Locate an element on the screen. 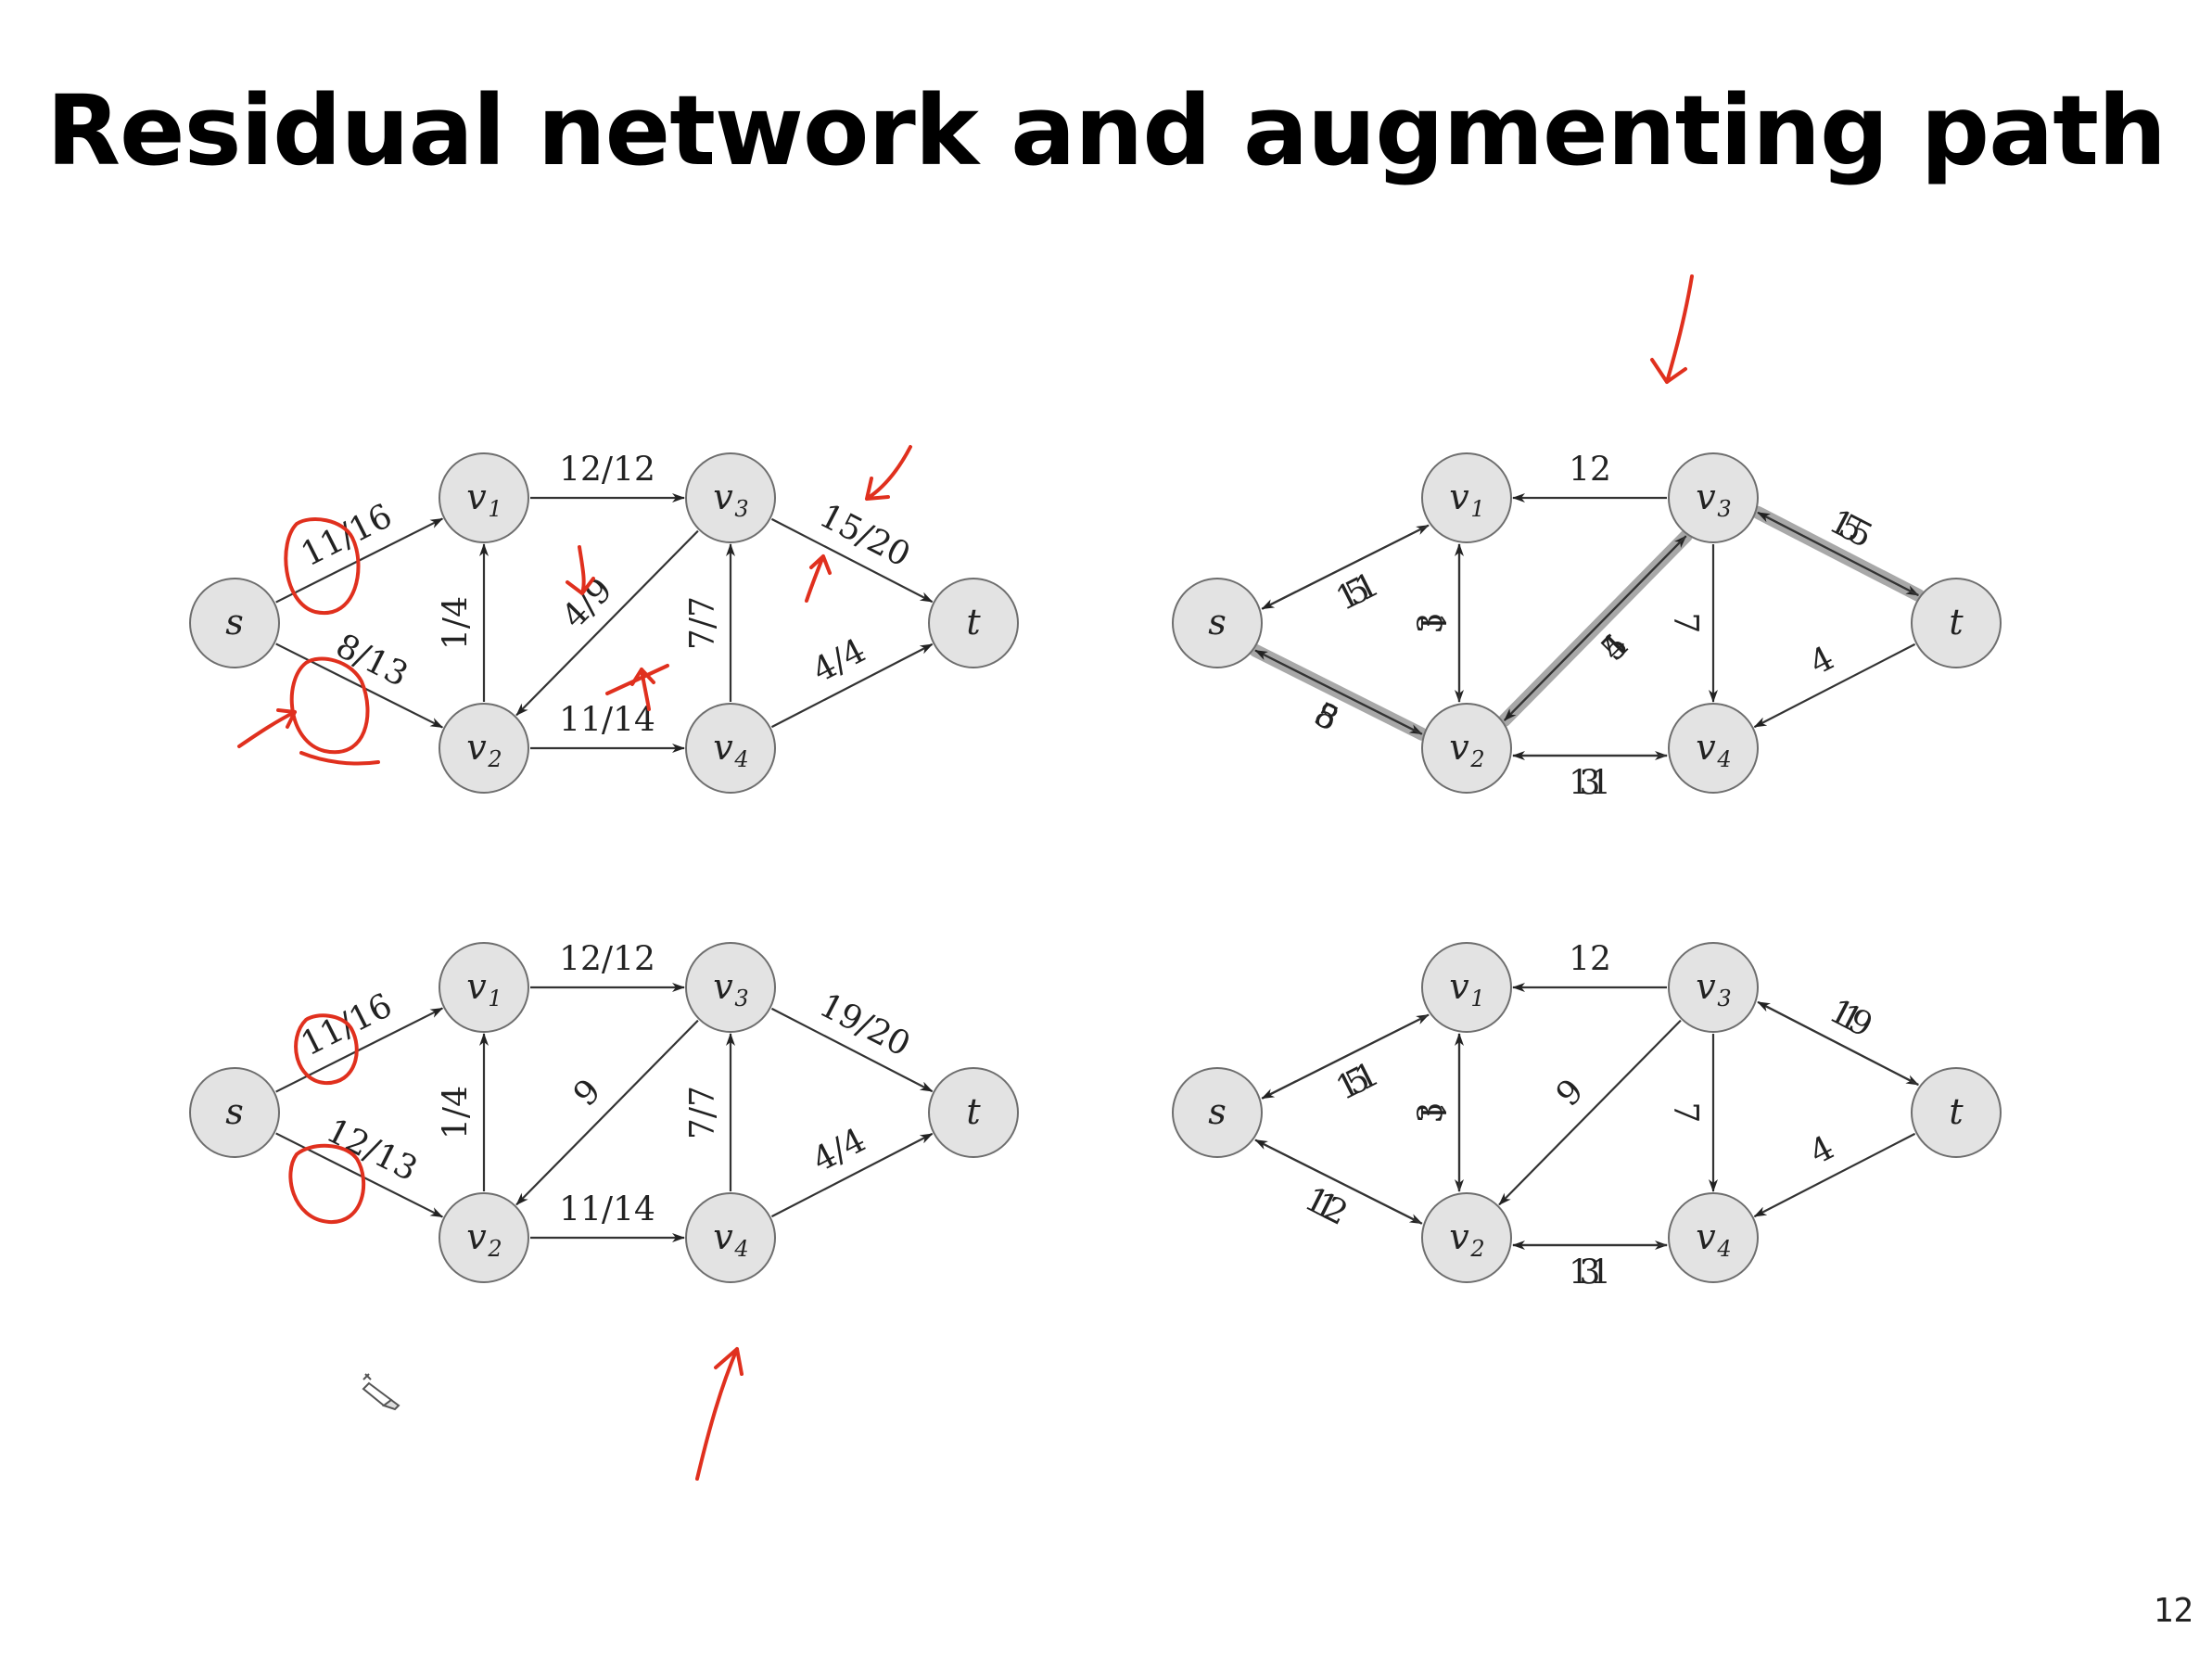 This screenshot has height=1654, width=2212. edge-label-v2-v1: 3 is located at coordinates (1432, 623).